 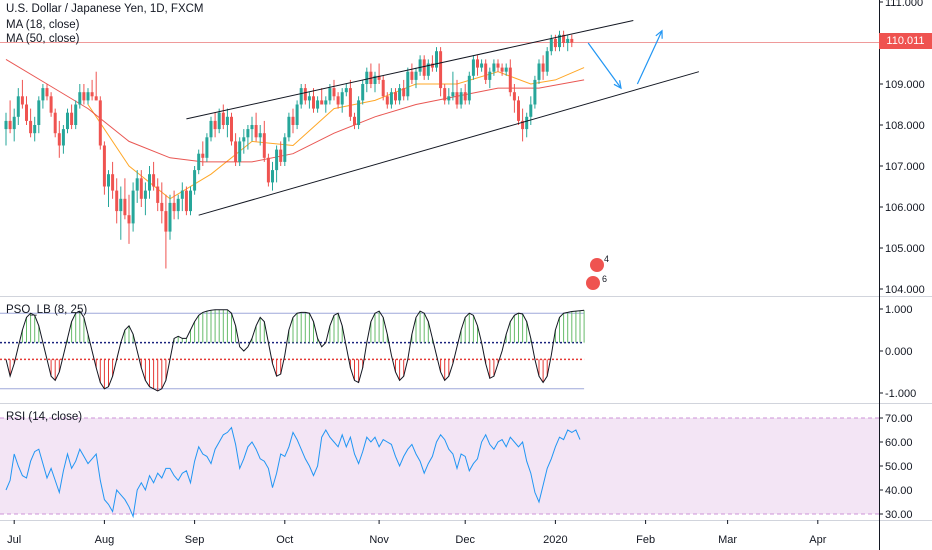 What do you see at coordinates (105, 9) in the screenshot?
I see `symbol-title: U.S. Dollar / Japanese Yen, 1D, FXCM` at bounding box center [105, 9].